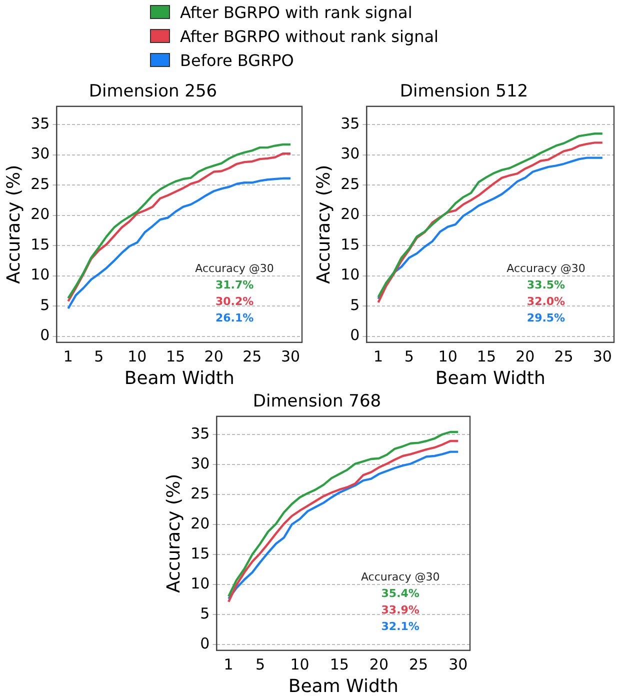 This screenshot has width=624, height=698. Describe the element at coordinates (296, 12) in the screenshot. I see `legend-label: After BGRPO with rank signal` at that location.